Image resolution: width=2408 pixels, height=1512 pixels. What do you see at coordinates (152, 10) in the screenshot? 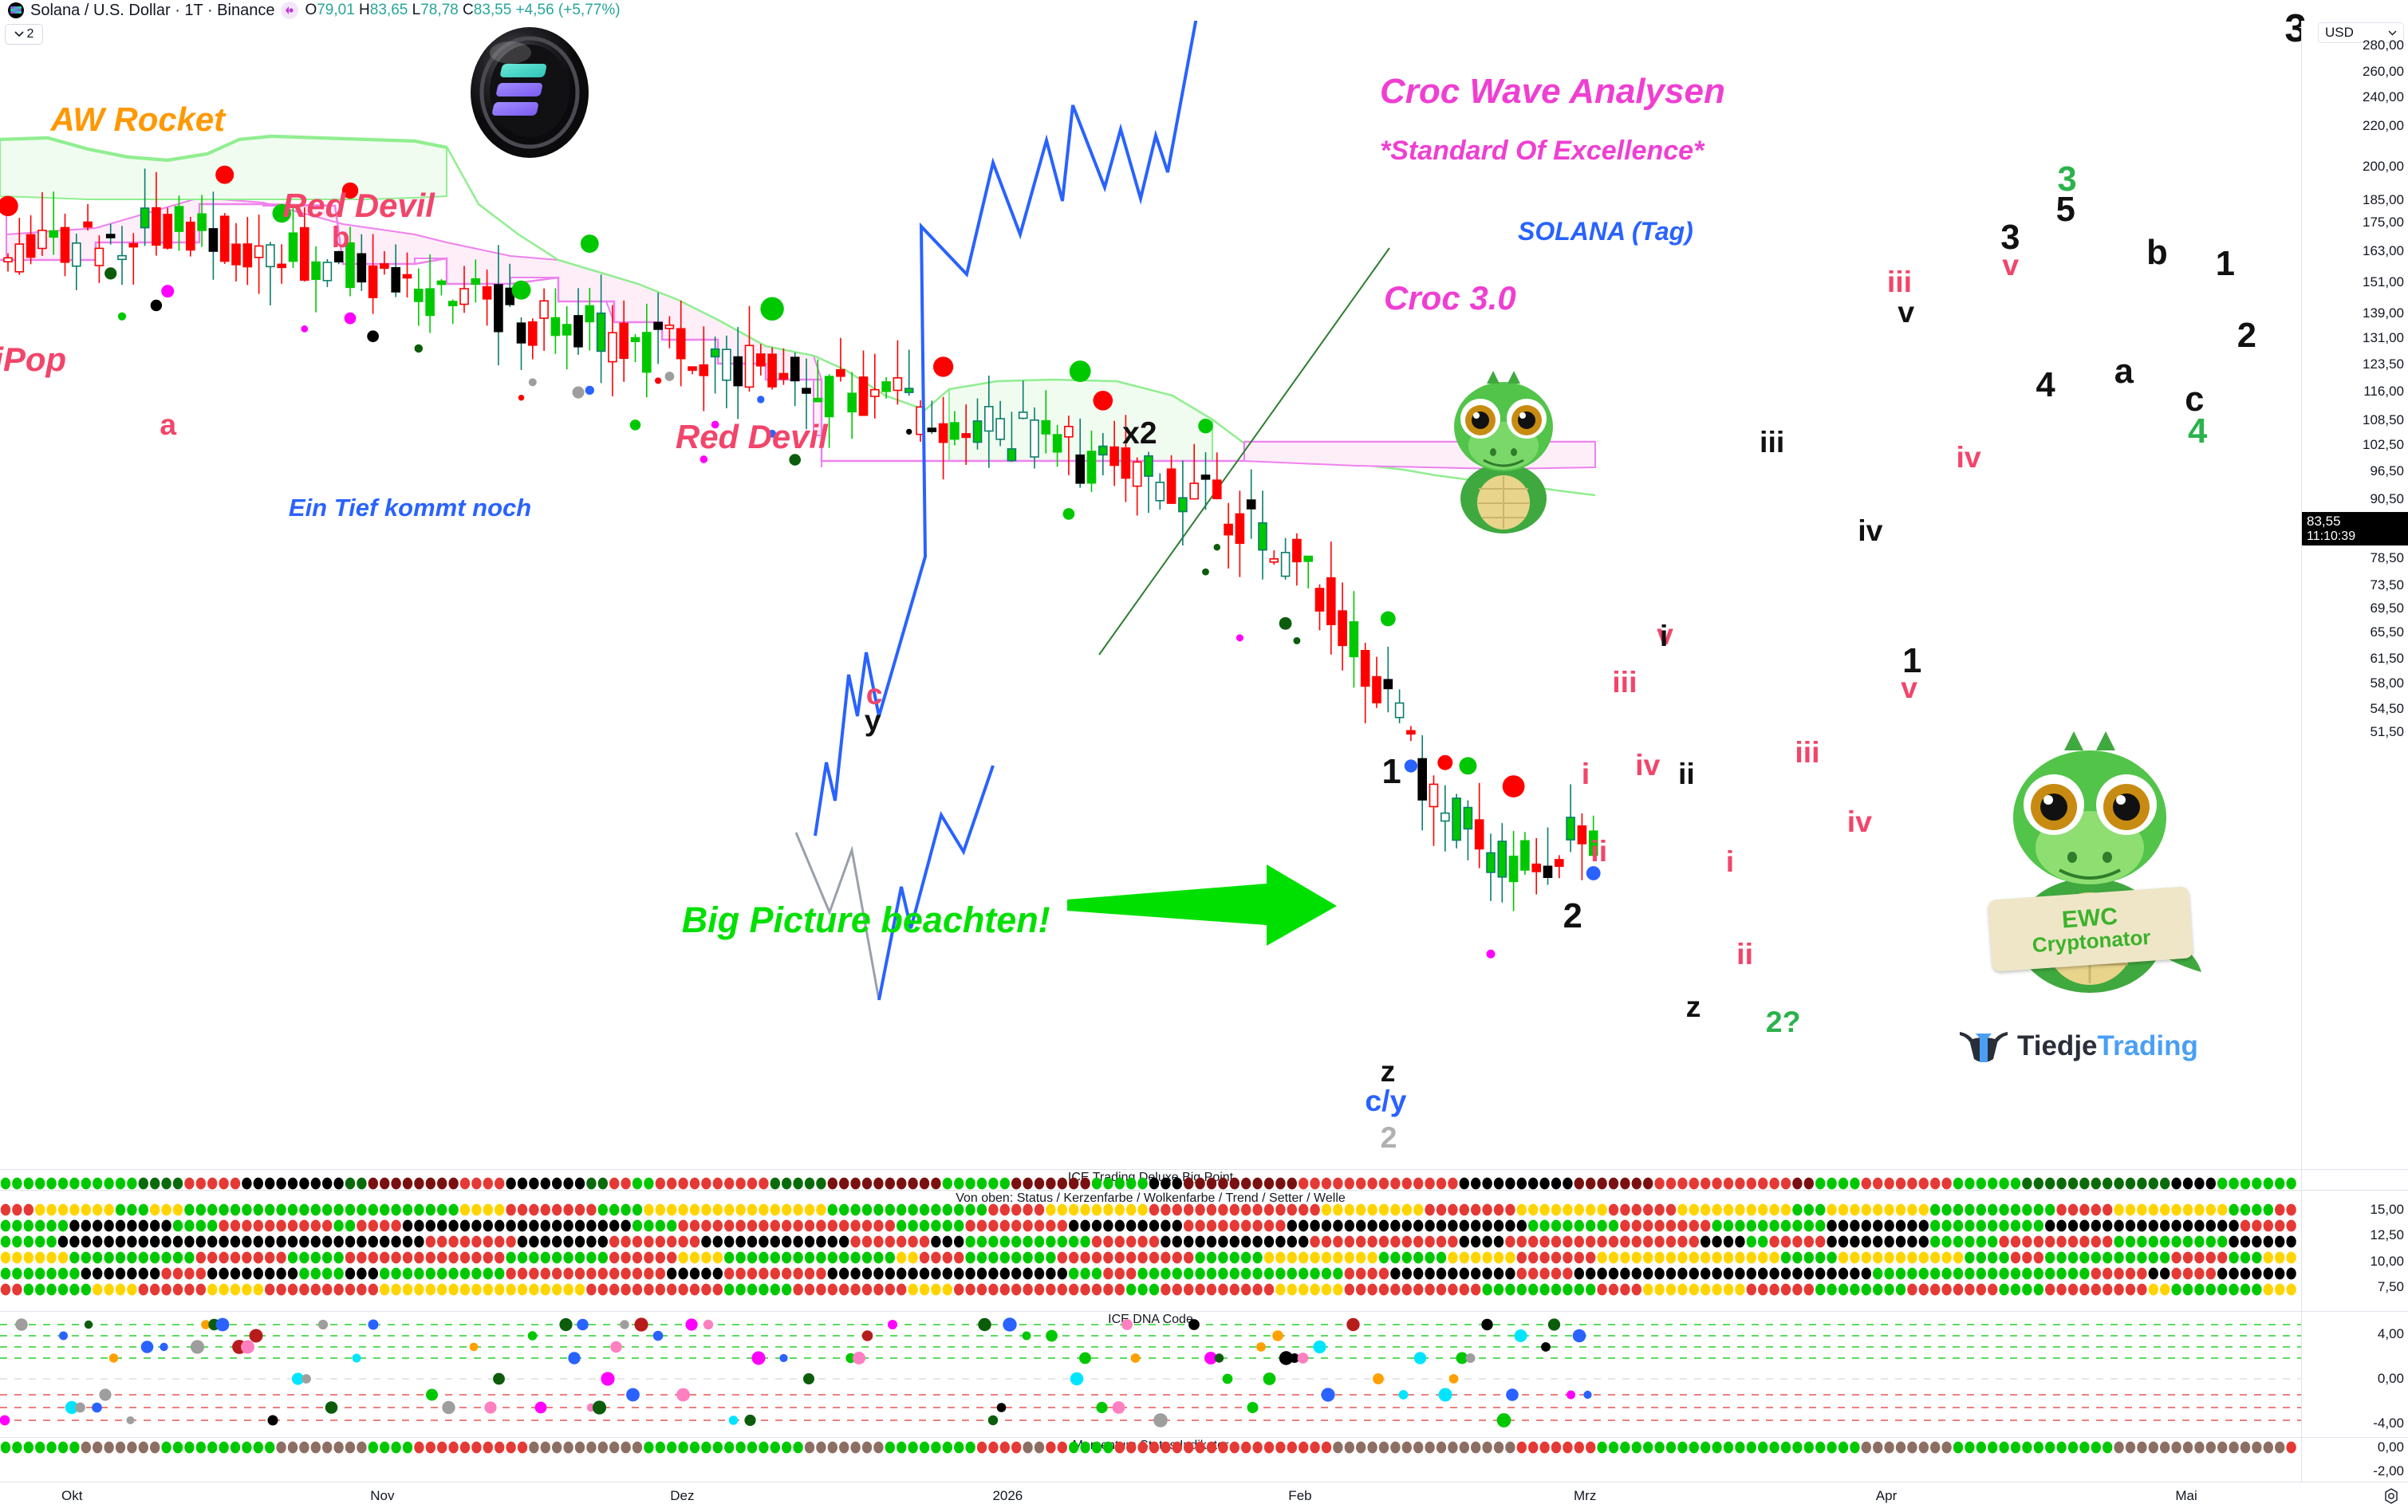
I see `symbol-title: Solana / U.S. Dollar · 1T · Binance` at bounding box center [152, 10].